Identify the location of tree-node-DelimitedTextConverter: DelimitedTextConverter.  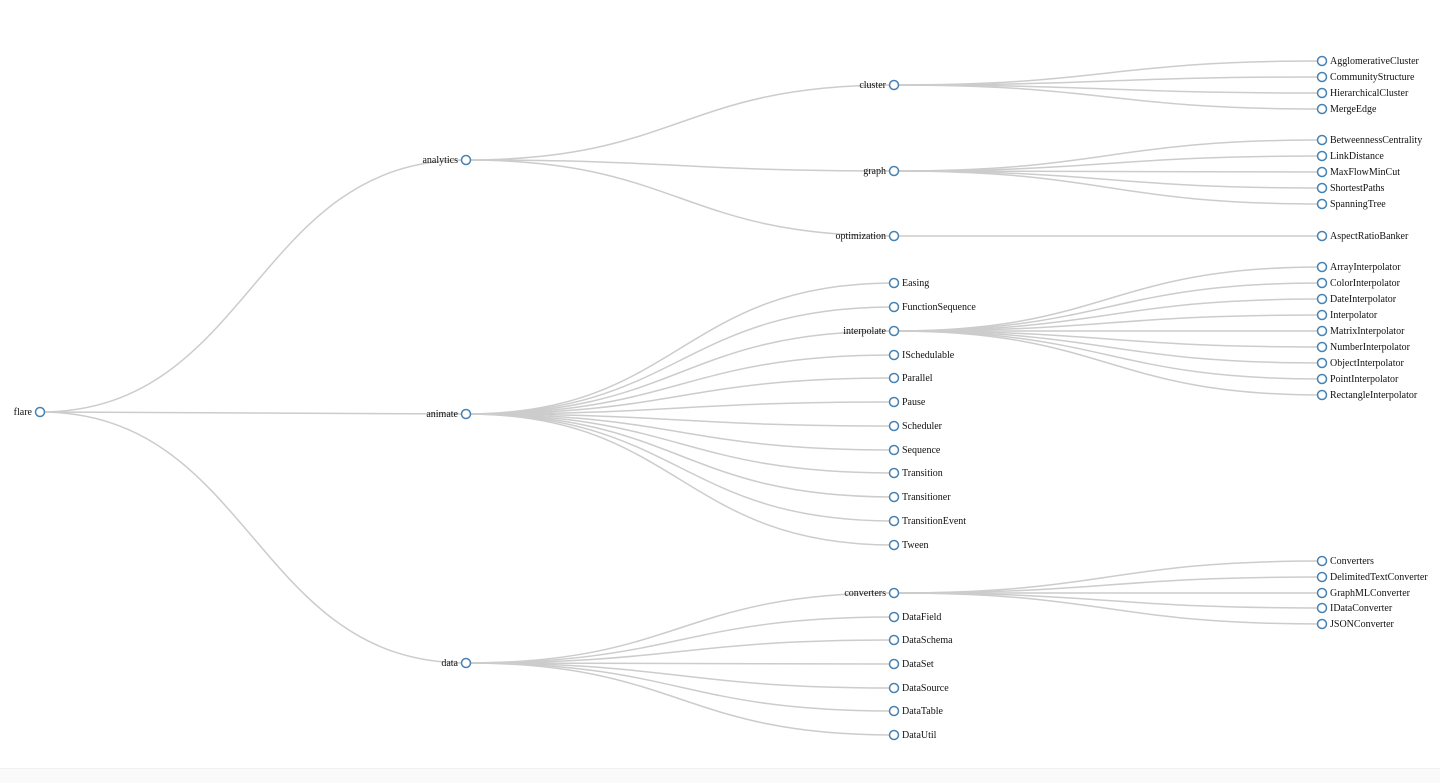
(1372, 577).